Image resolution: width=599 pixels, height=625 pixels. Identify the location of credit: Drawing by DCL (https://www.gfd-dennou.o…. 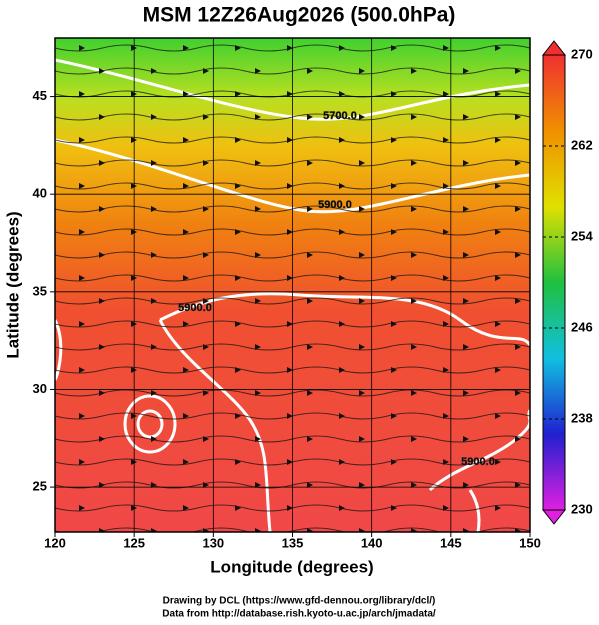
(299, 601).